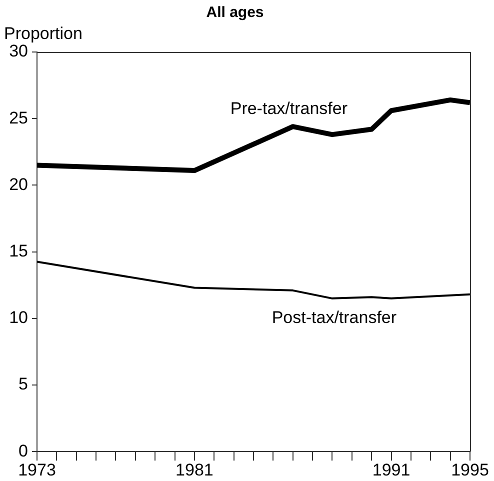 This screenshot has height=481, width=494. What do you see at coordinates (18, 250) in the screenshot?
I see `y-tick-label: 15` at bounding box center [18, 250].